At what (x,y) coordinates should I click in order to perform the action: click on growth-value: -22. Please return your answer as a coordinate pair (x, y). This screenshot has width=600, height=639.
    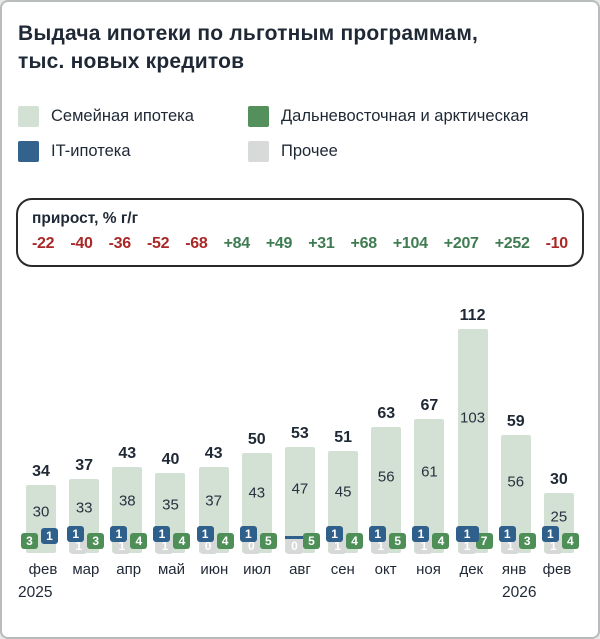
    Looking at the image, I should click on (43, 243).